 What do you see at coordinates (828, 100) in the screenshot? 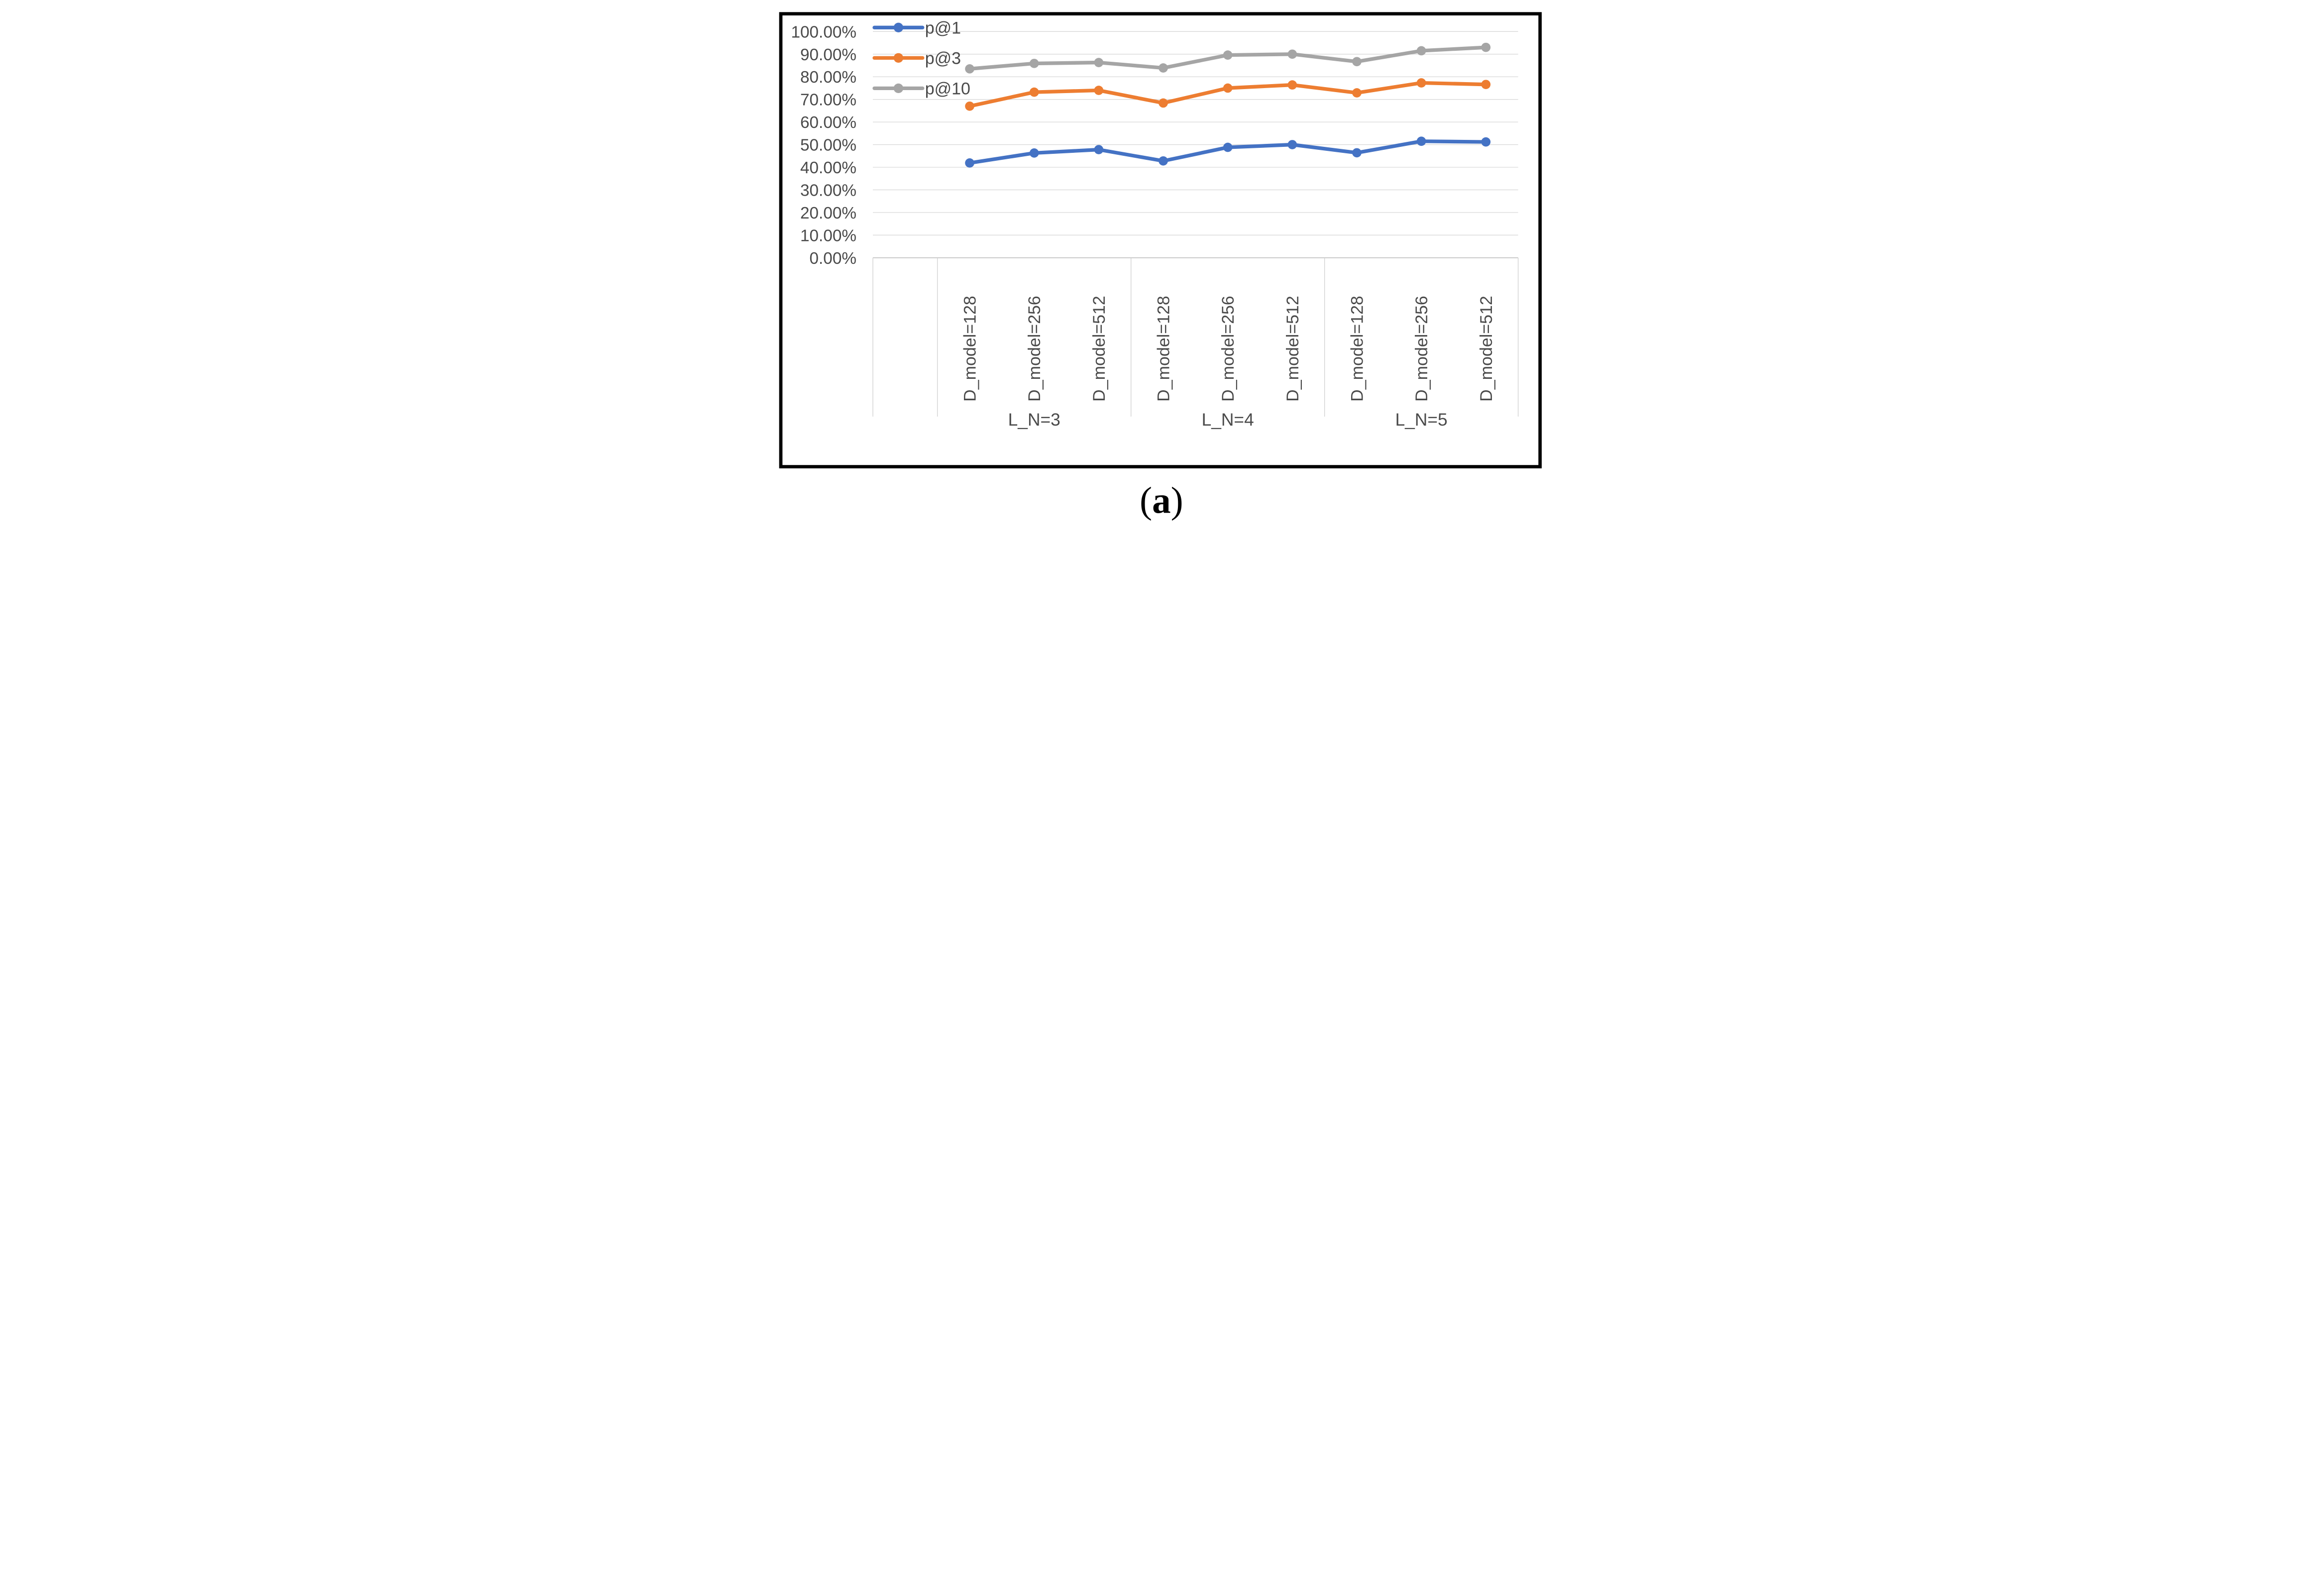
I see `y-tick-label: 70.00%` at bounding box center [828, 100].